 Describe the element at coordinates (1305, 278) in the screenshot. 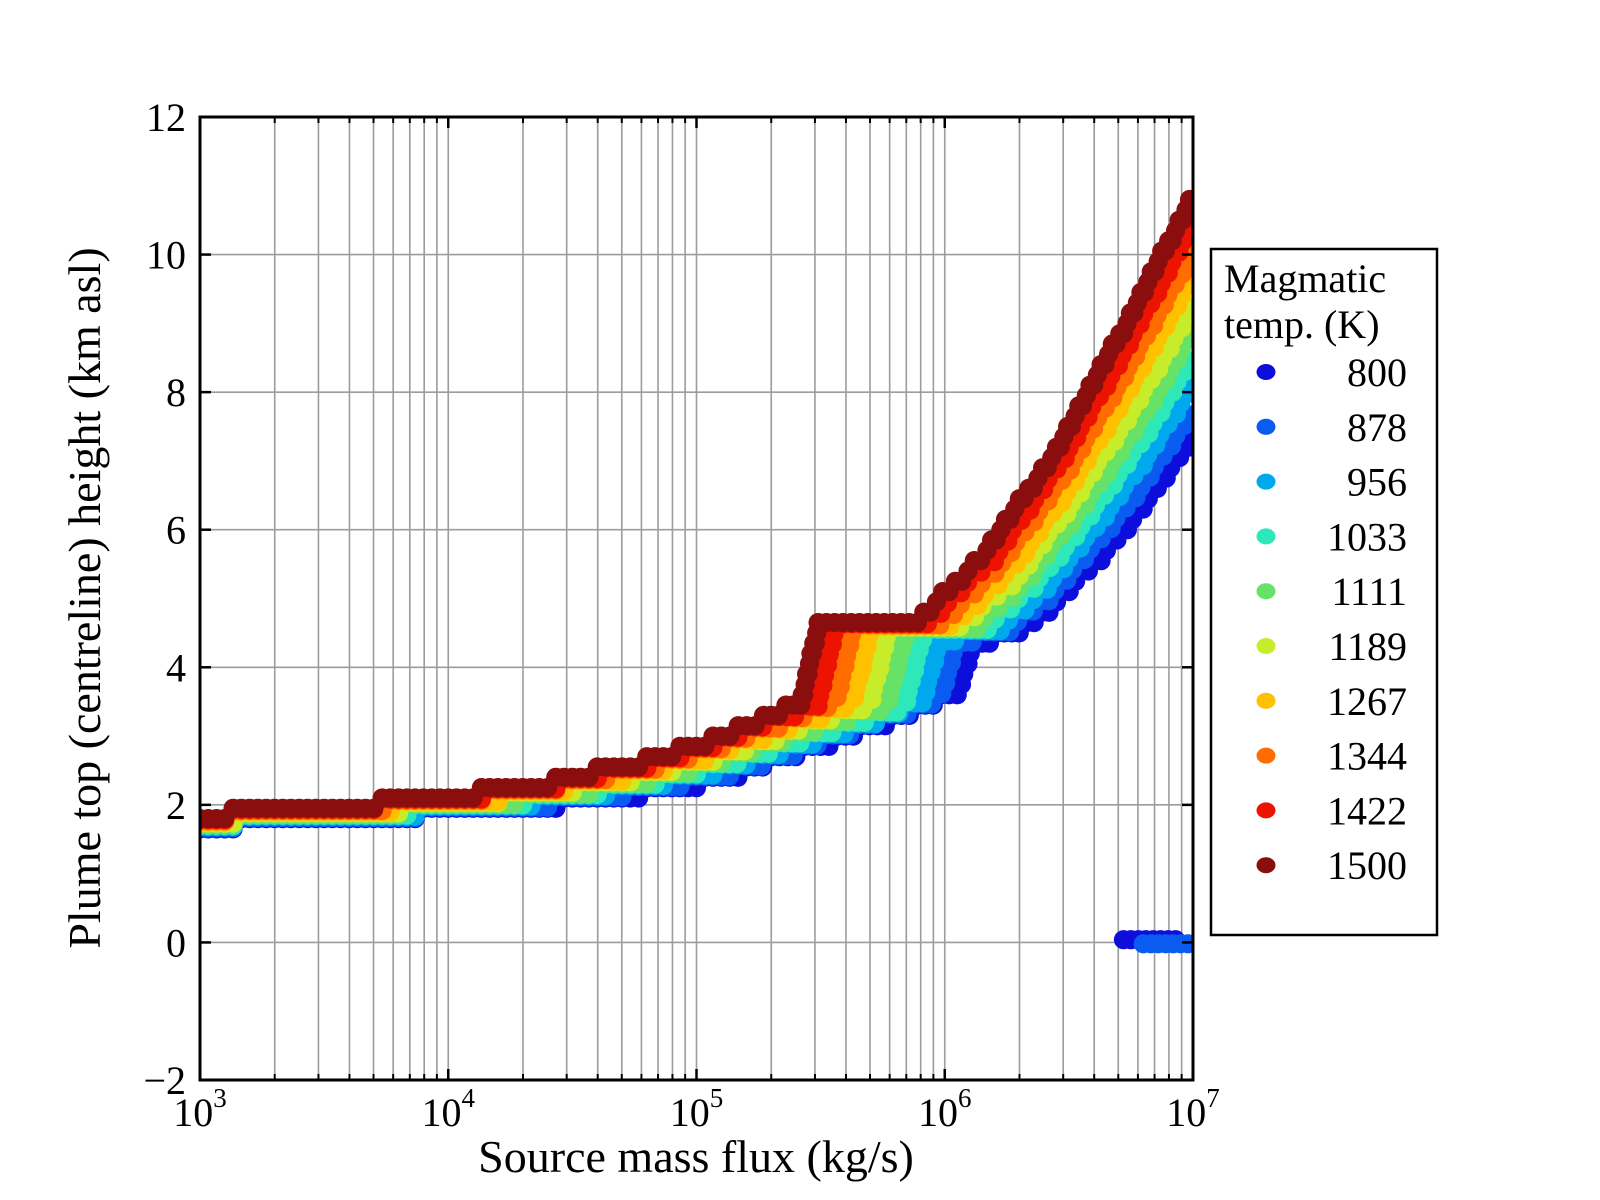

I see `legend-title-line1: Magmatic` at that location.